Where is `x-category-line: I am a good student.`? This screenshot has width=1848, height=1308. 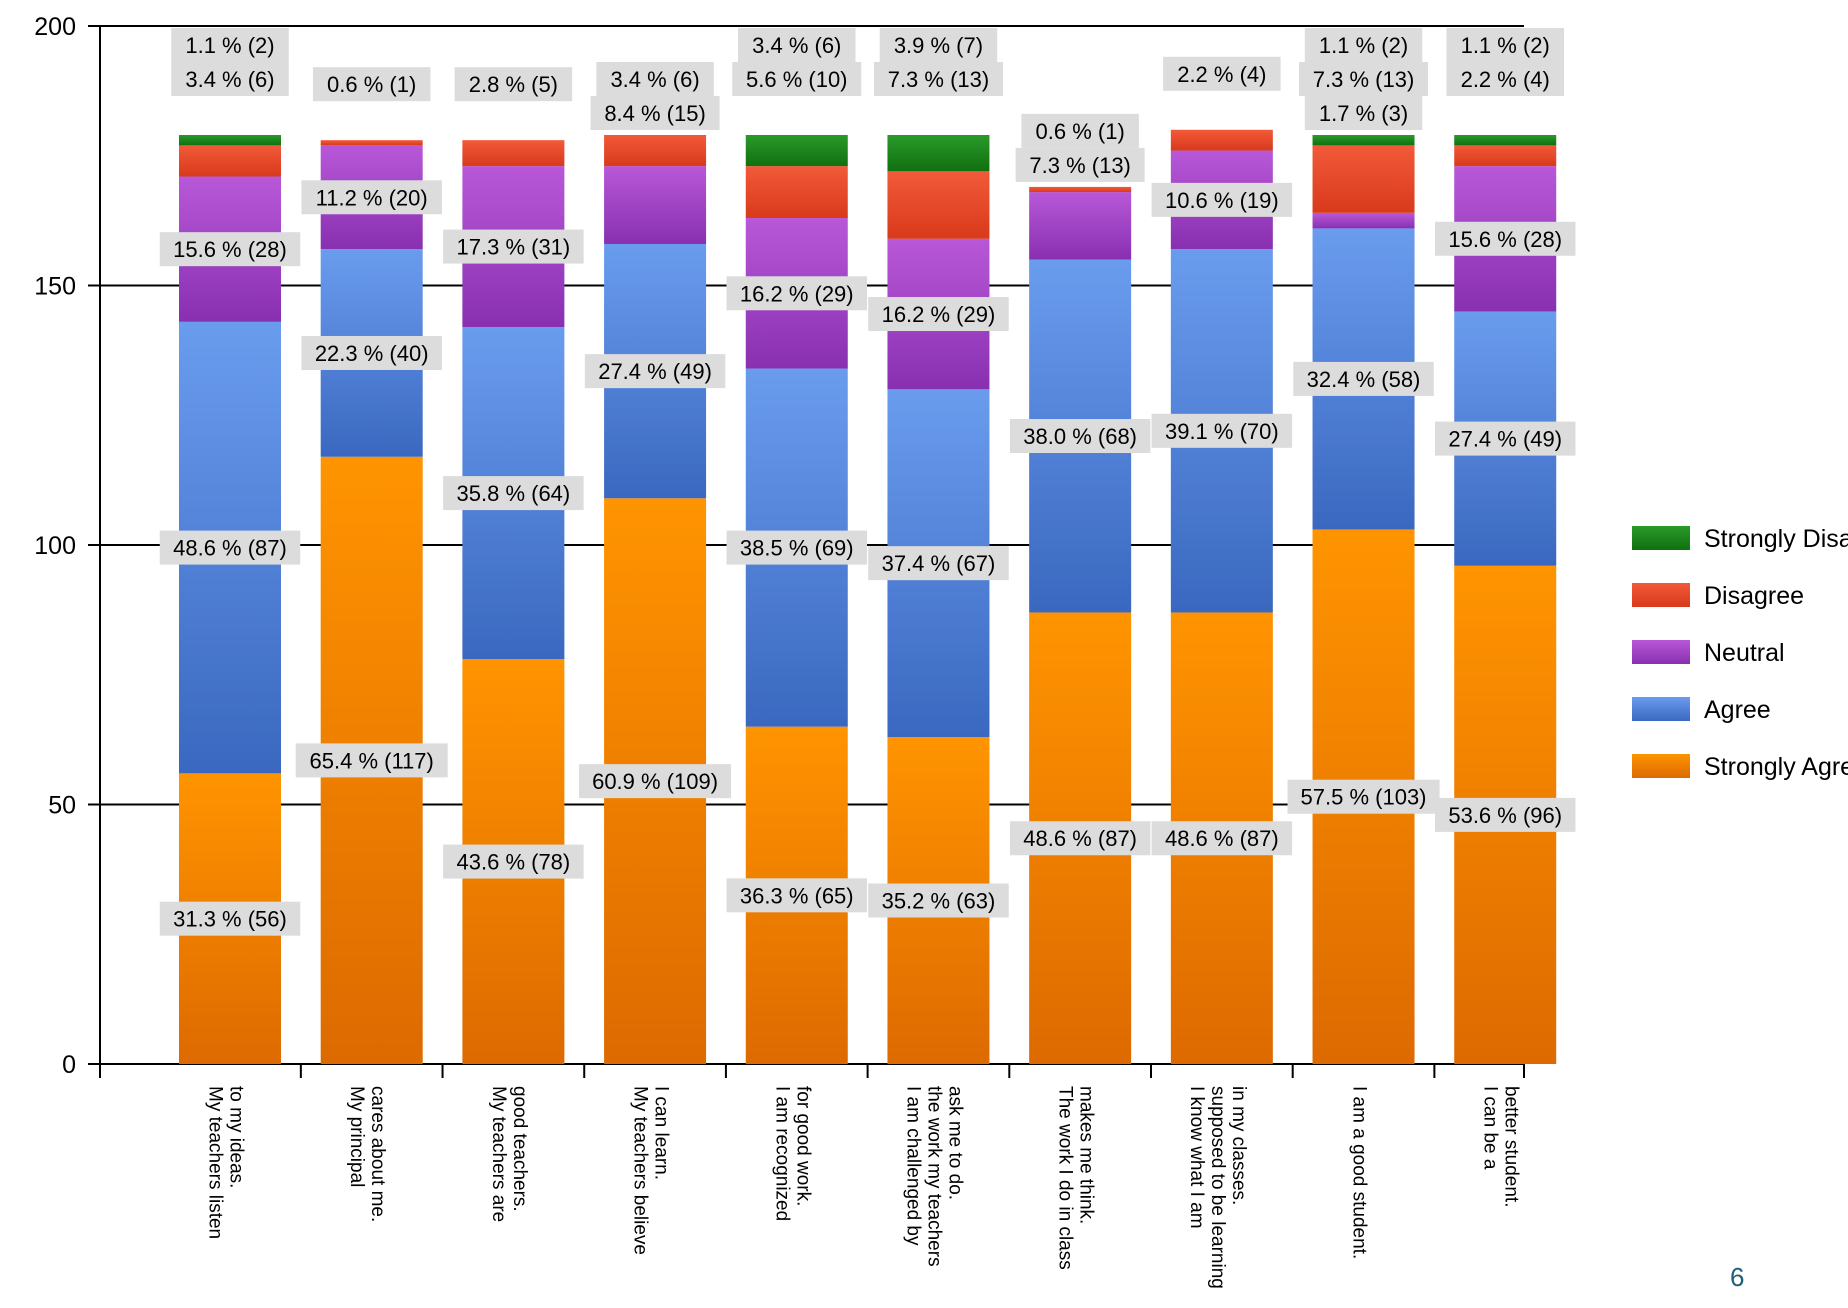 x-category-line: I am a good student. is located at coordinates (1359, 1172).